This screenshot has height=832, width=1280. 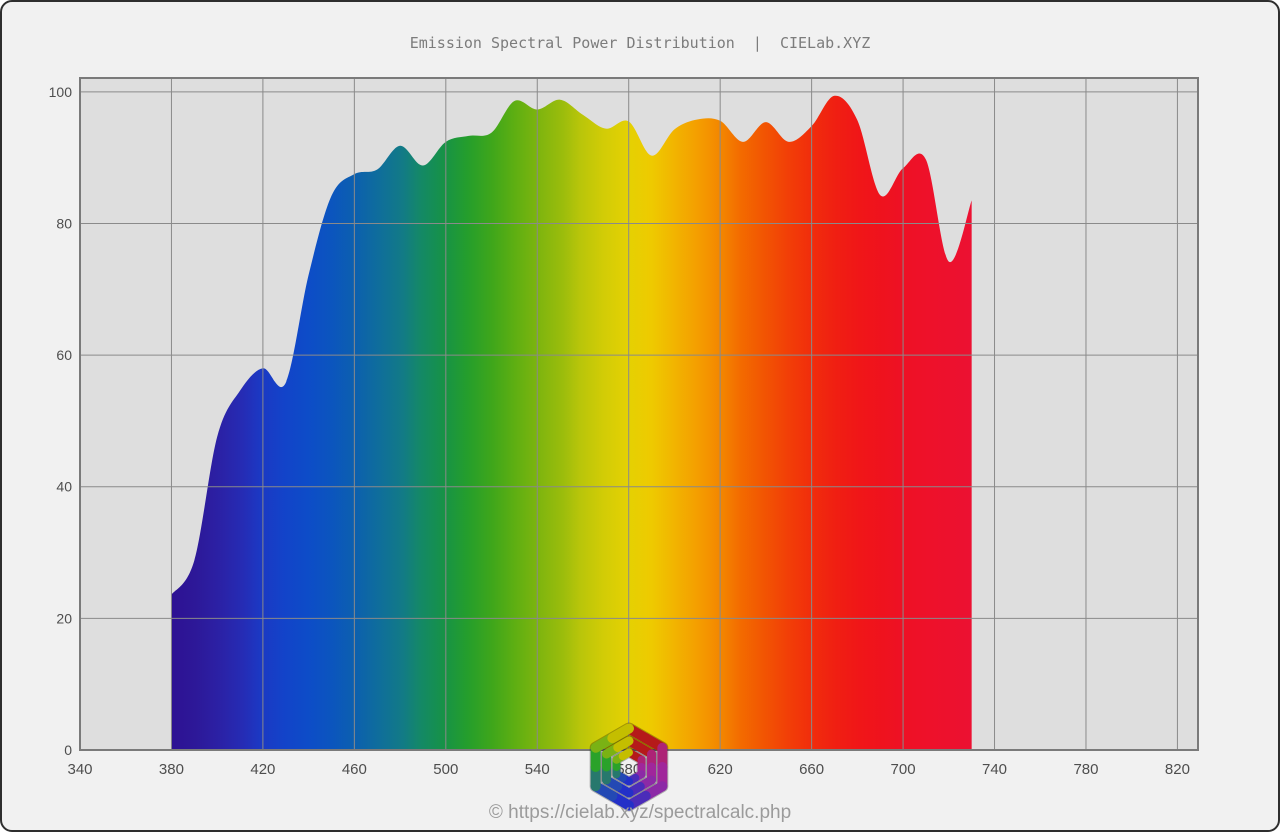 I want to click on y-axis-tick-label: 0, so click(x=68, y=750).